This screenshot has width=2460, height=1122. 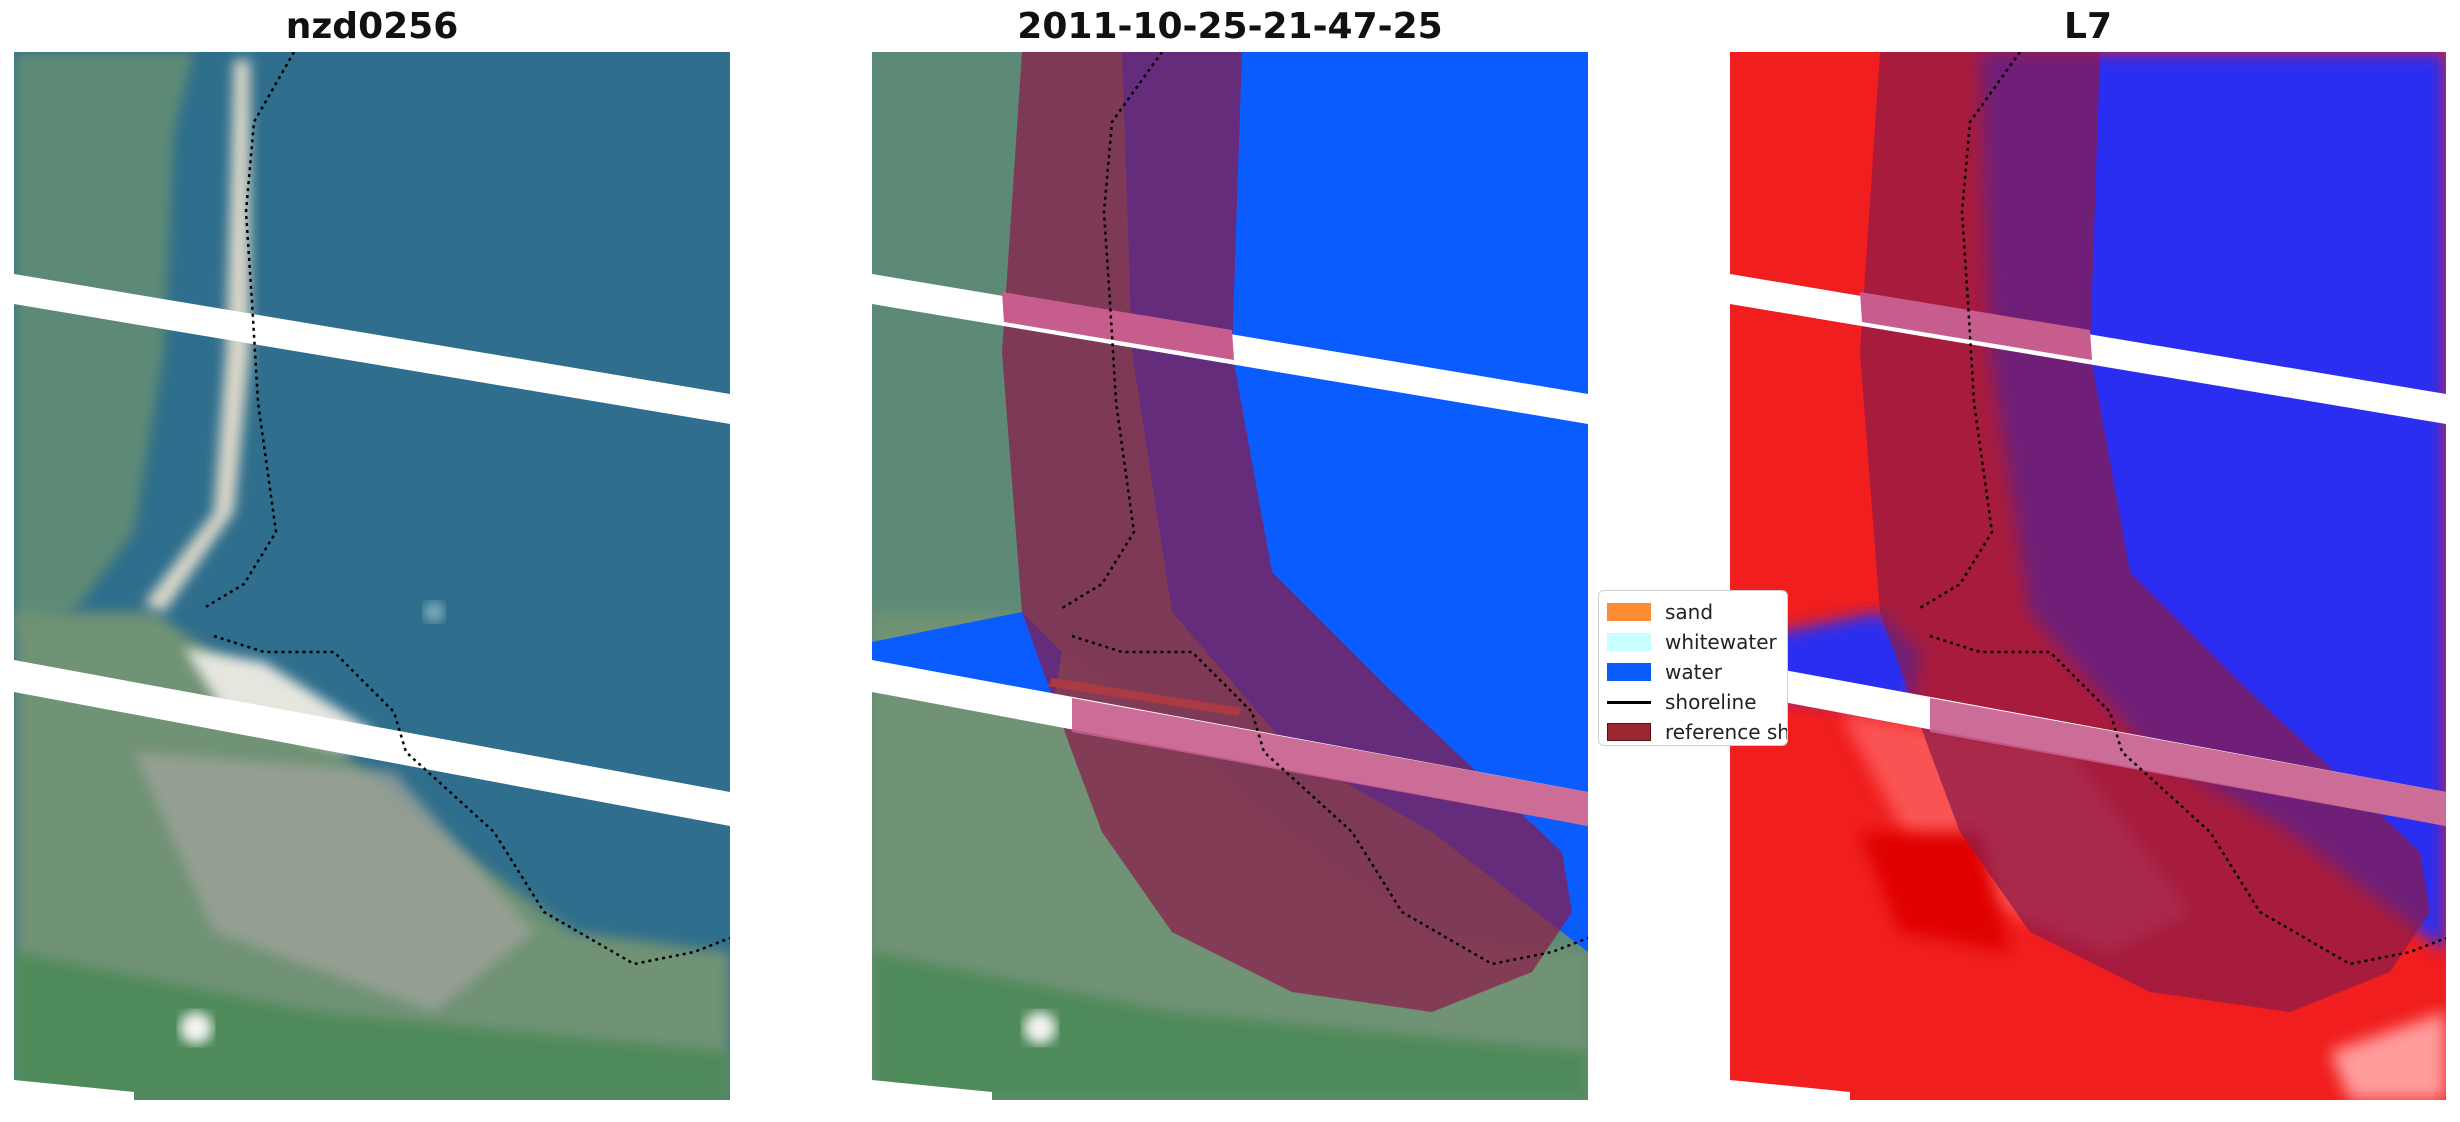 I want to click on water-swatch-icon, so click(x=1629, y=672).